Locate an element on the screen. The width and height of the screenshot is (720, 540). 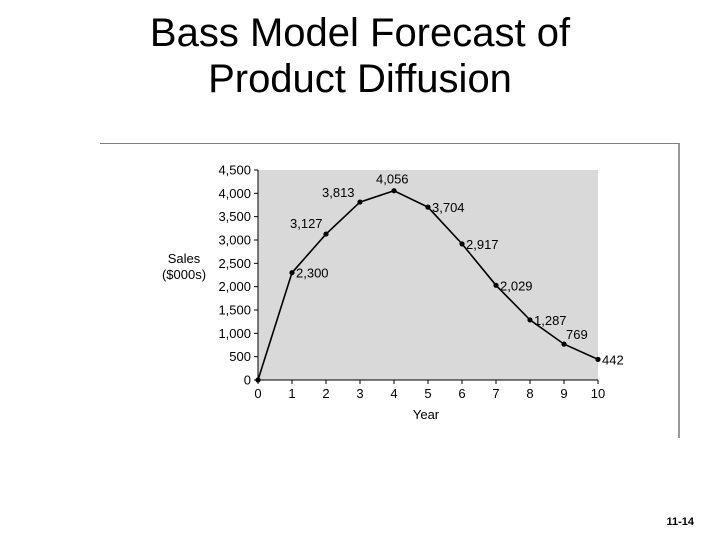
data-label: 4,056 is located at coordinates (392, 179).